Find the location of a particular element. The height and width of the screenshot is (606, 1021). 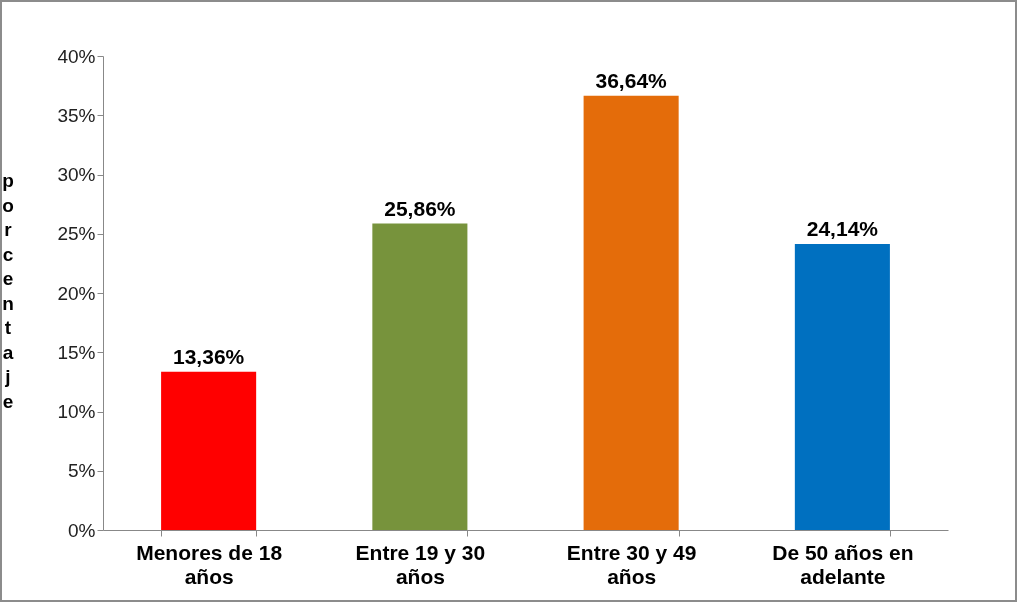

y-tick-label: 40% is located at coordinates (76, 56).